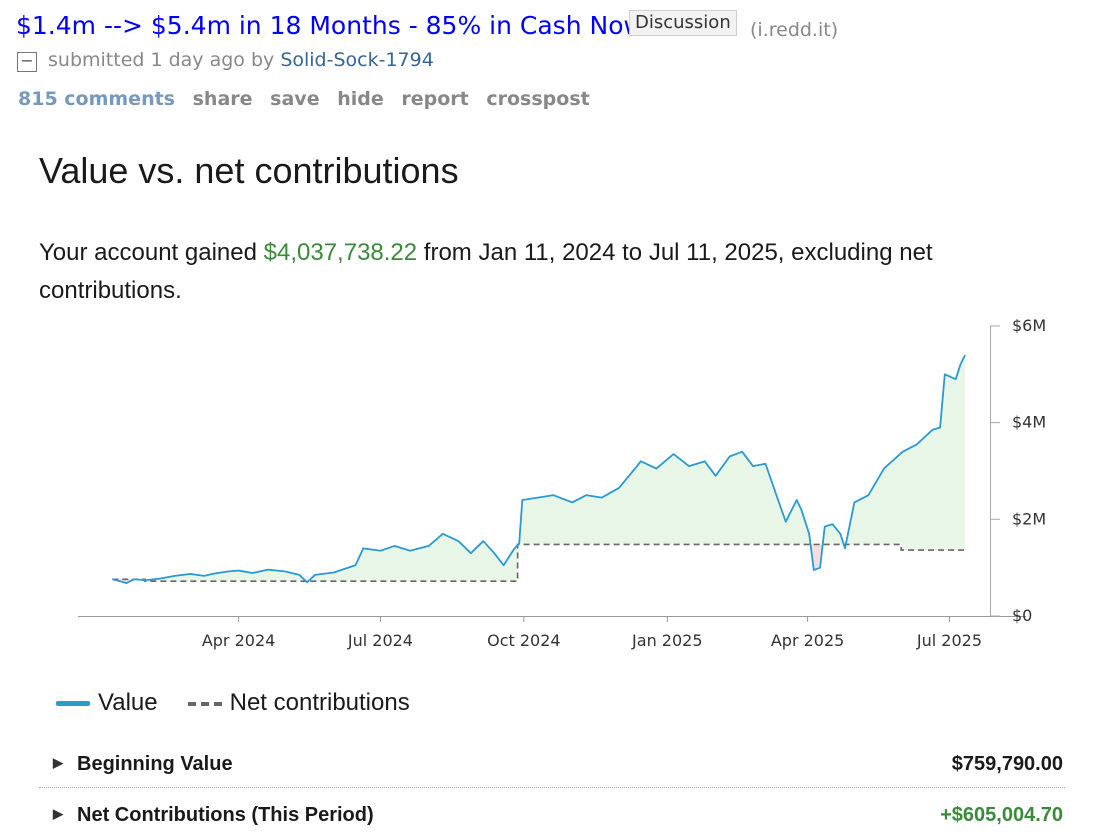  Describe the element at coordinates (807, 640) in the screenshot. I see `x-tick-label: Apr 2025` at that location.